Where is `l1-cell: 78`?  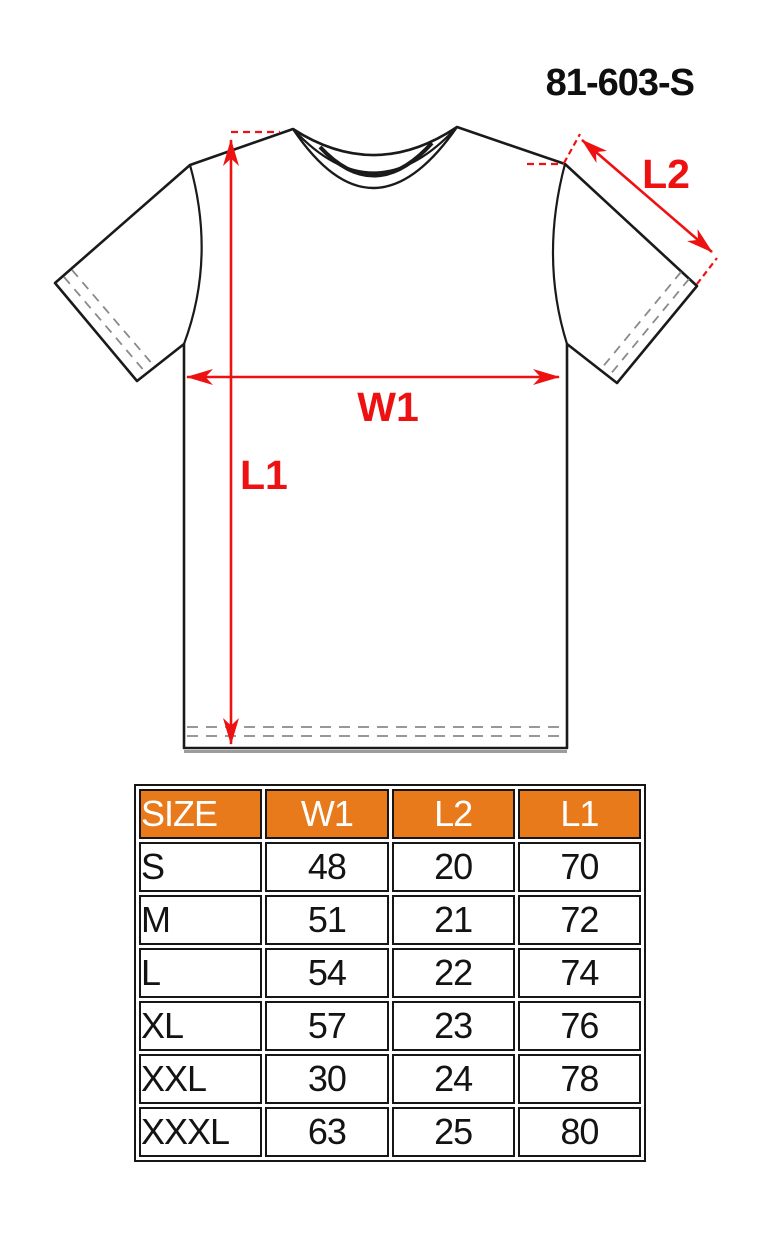
l1-cell: 78 is located at coordinates (579, 1079).